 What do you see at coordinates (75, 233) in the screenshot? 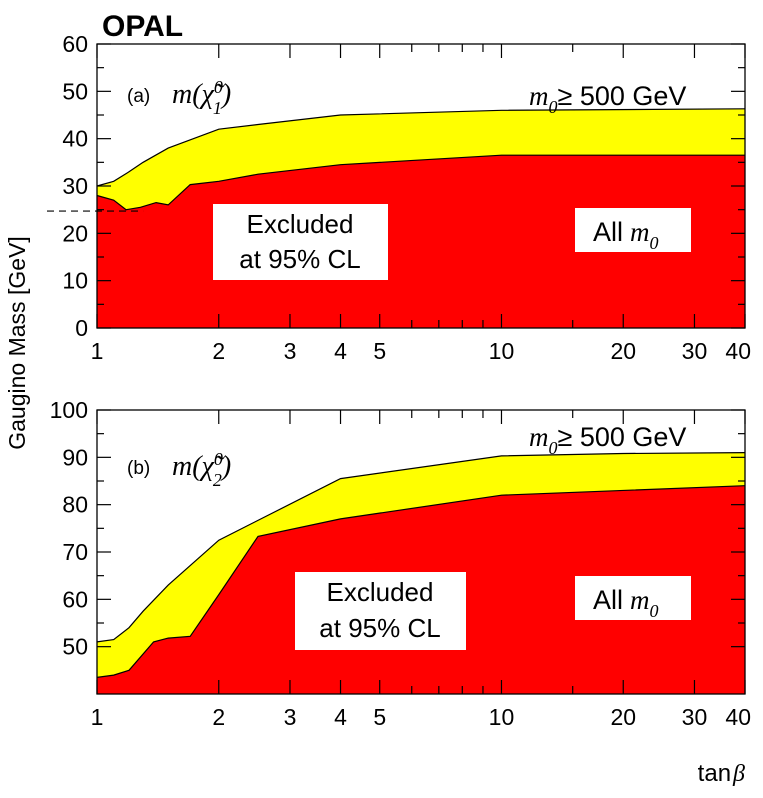
I see `panel-a-y-tick-label: 20` at bounding box center [75, 233].